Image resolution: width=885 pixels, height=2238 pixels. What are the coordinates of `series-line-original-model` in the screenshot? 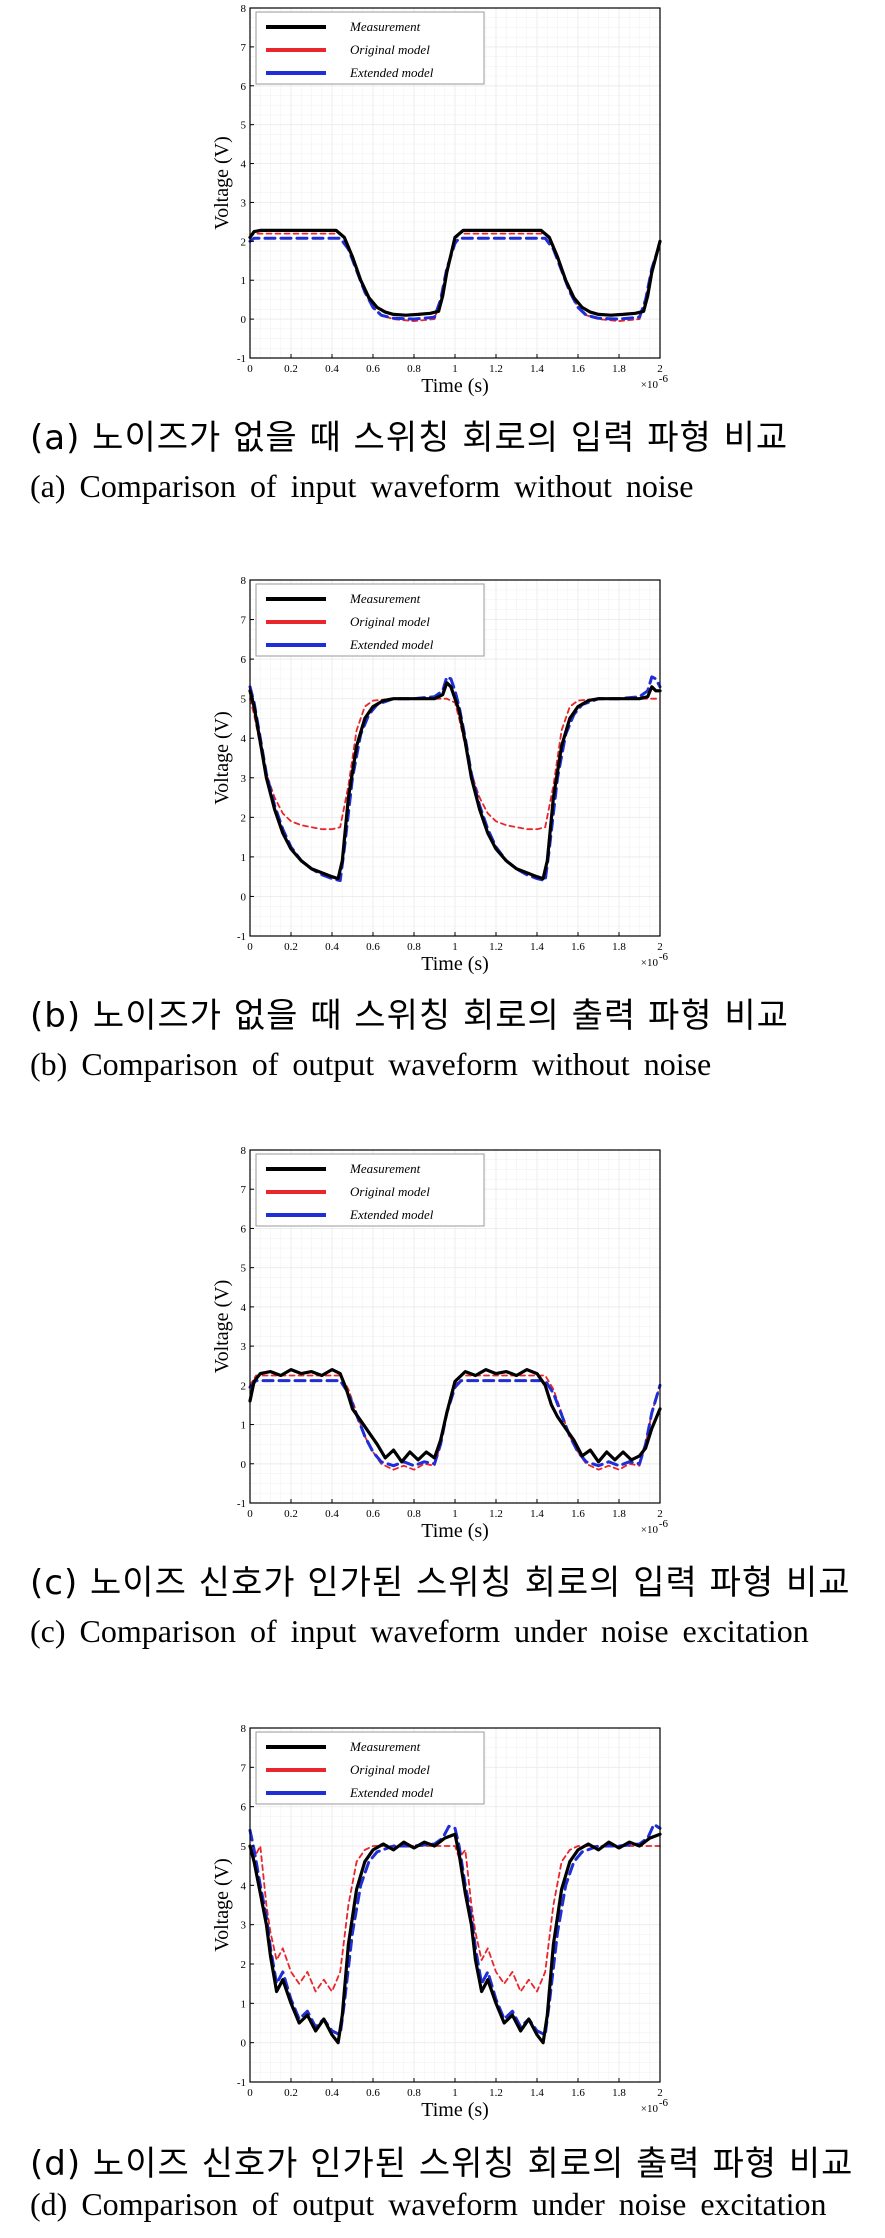 It's located at (455, 1919).